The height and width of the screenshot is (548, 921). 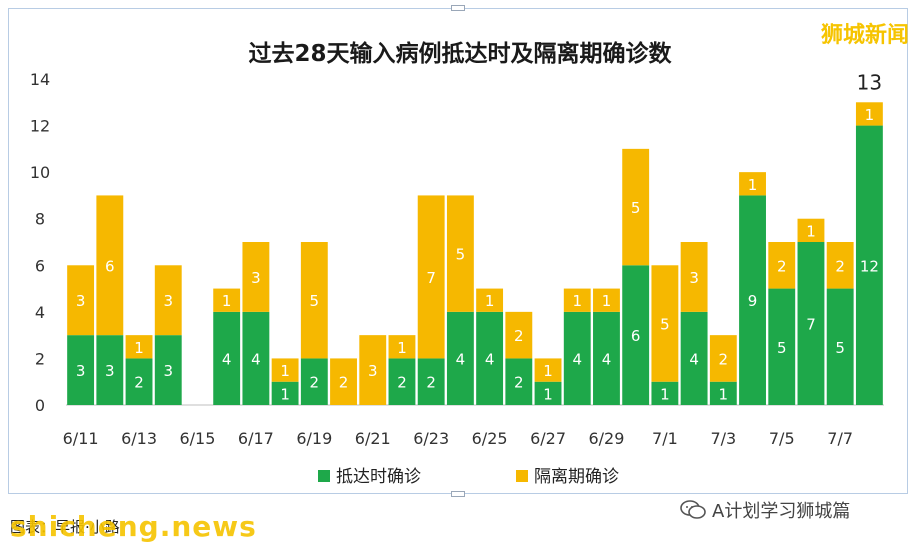 I want to click on bar-arrival-6/24, so click(x=460, y=358).